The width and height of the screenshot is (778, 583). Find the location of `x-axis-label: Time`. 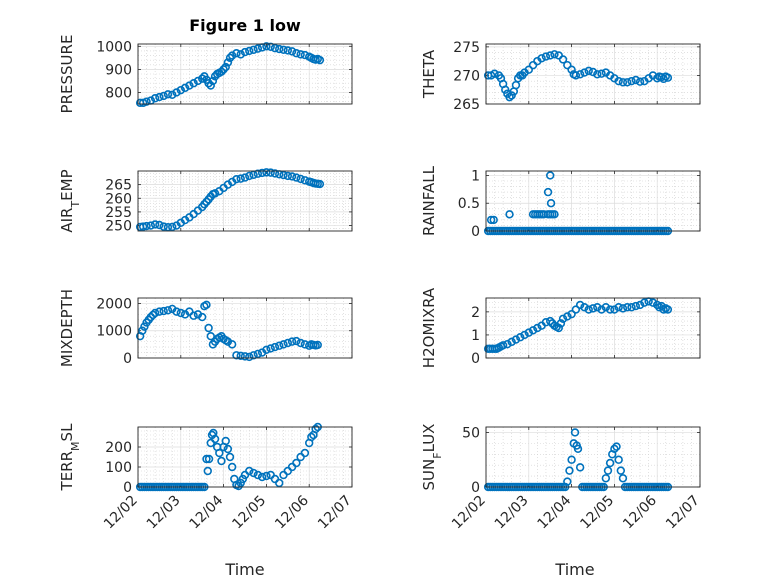

x-axis-label: Time is located at coordinates (574, 569).